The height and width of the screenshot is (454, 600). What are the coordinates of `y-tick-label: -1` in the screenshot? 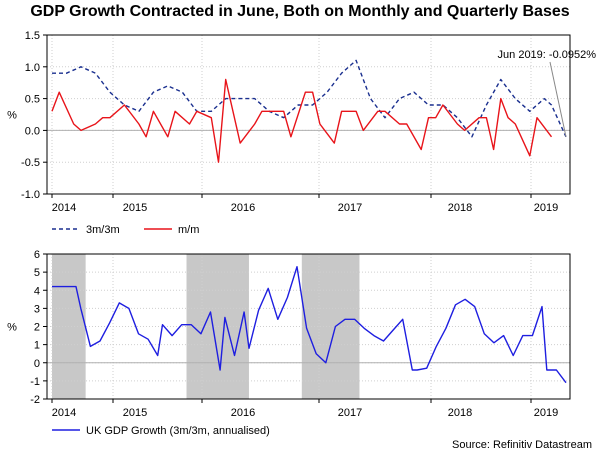 It's located at (35, 382).